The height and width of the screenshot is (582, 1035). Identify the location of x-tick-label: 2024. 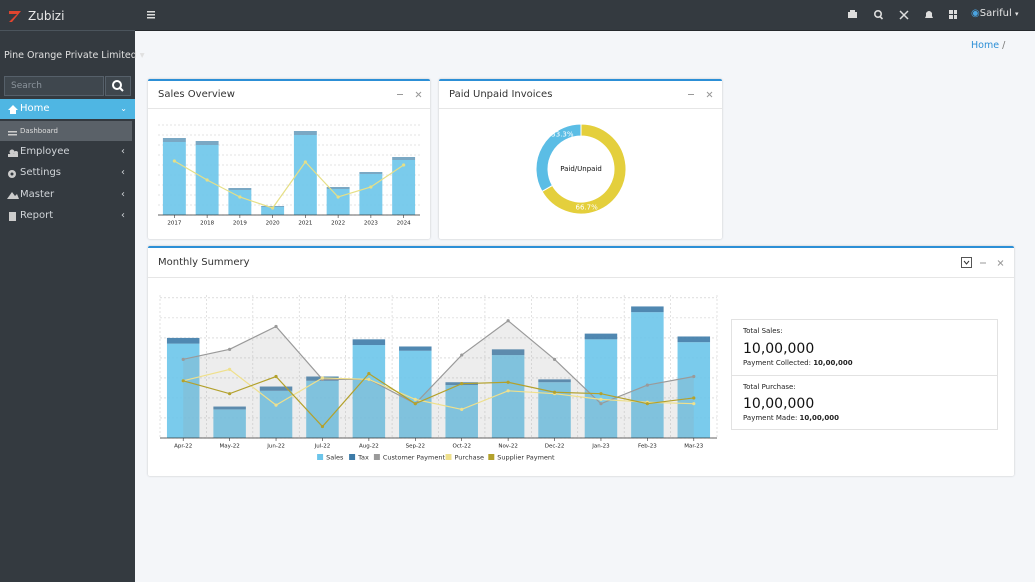
(404, 224).